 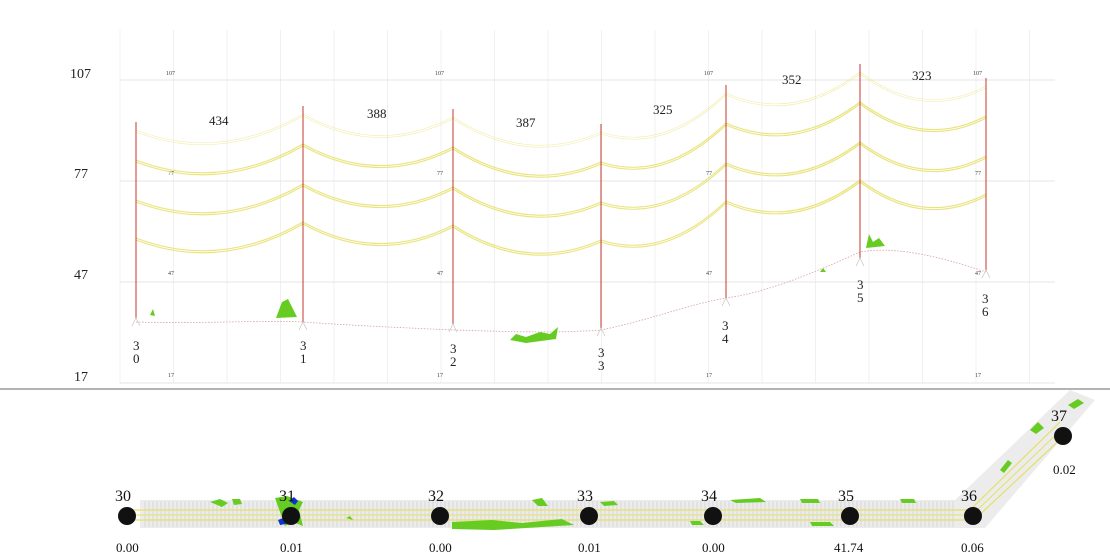 I want to click on tower-value: 0.02, so click(x=1064, y=469).